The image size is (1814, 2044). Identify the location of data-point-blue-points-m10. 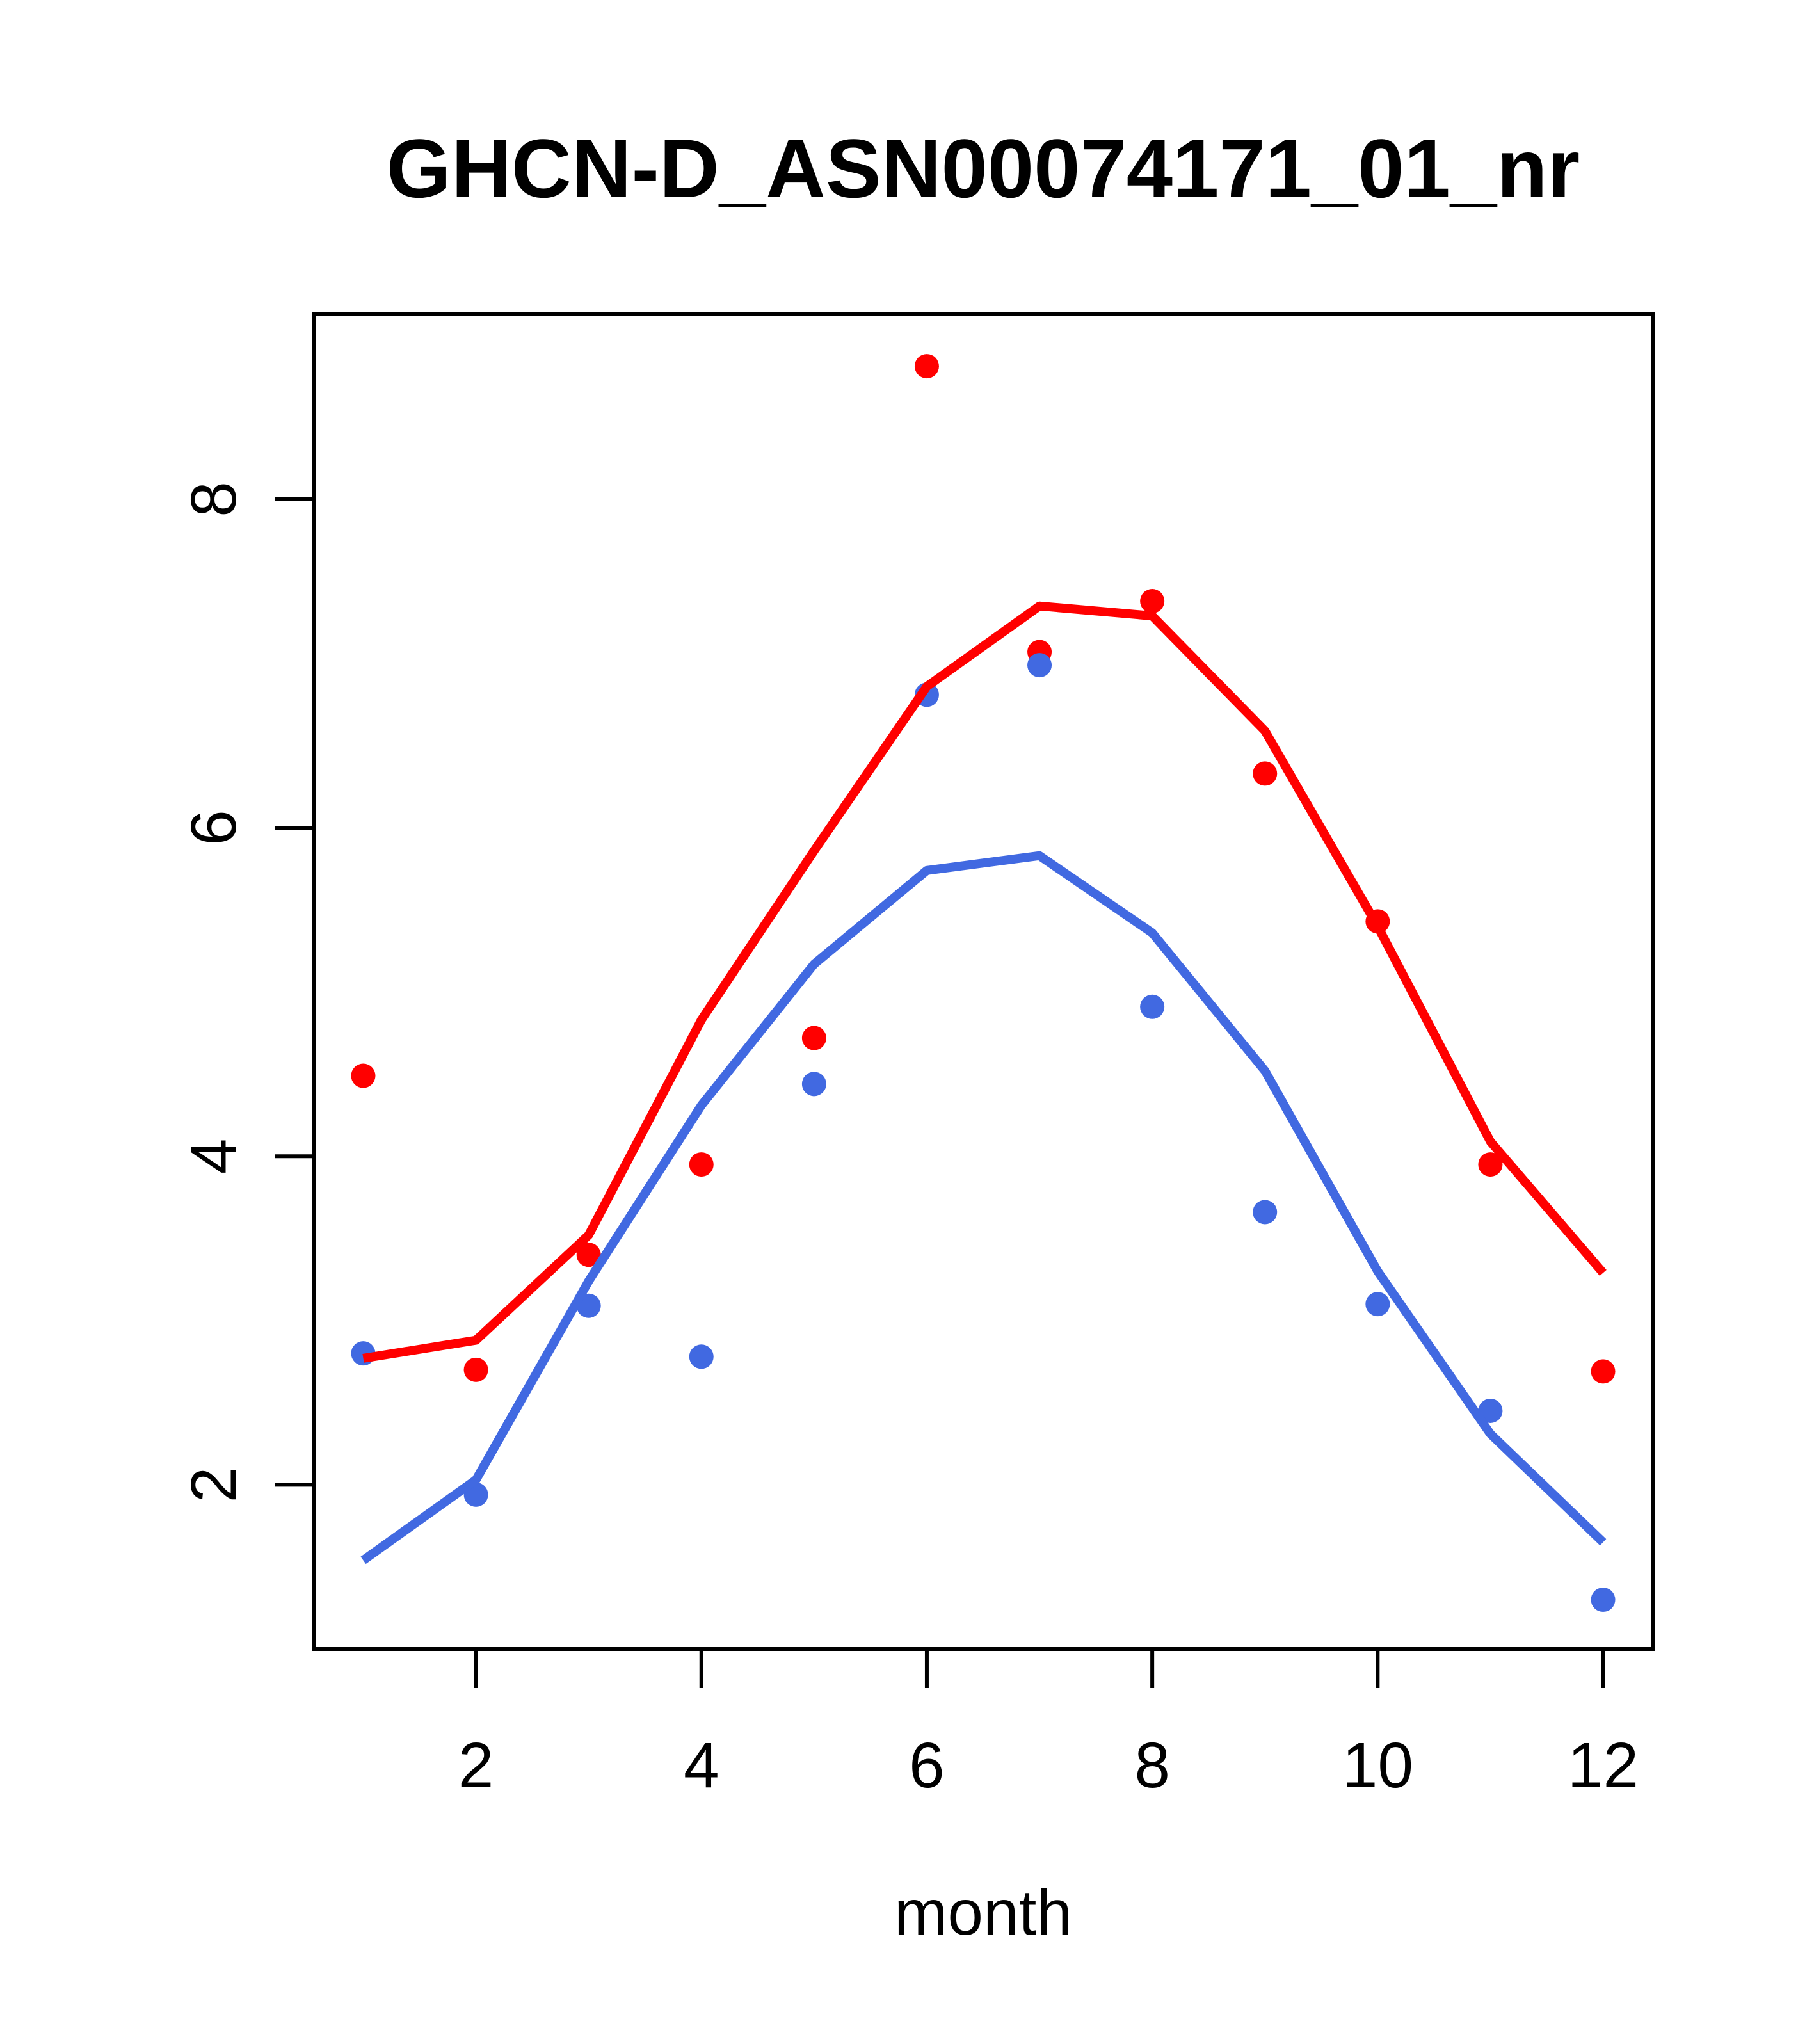
(1377, 1304).